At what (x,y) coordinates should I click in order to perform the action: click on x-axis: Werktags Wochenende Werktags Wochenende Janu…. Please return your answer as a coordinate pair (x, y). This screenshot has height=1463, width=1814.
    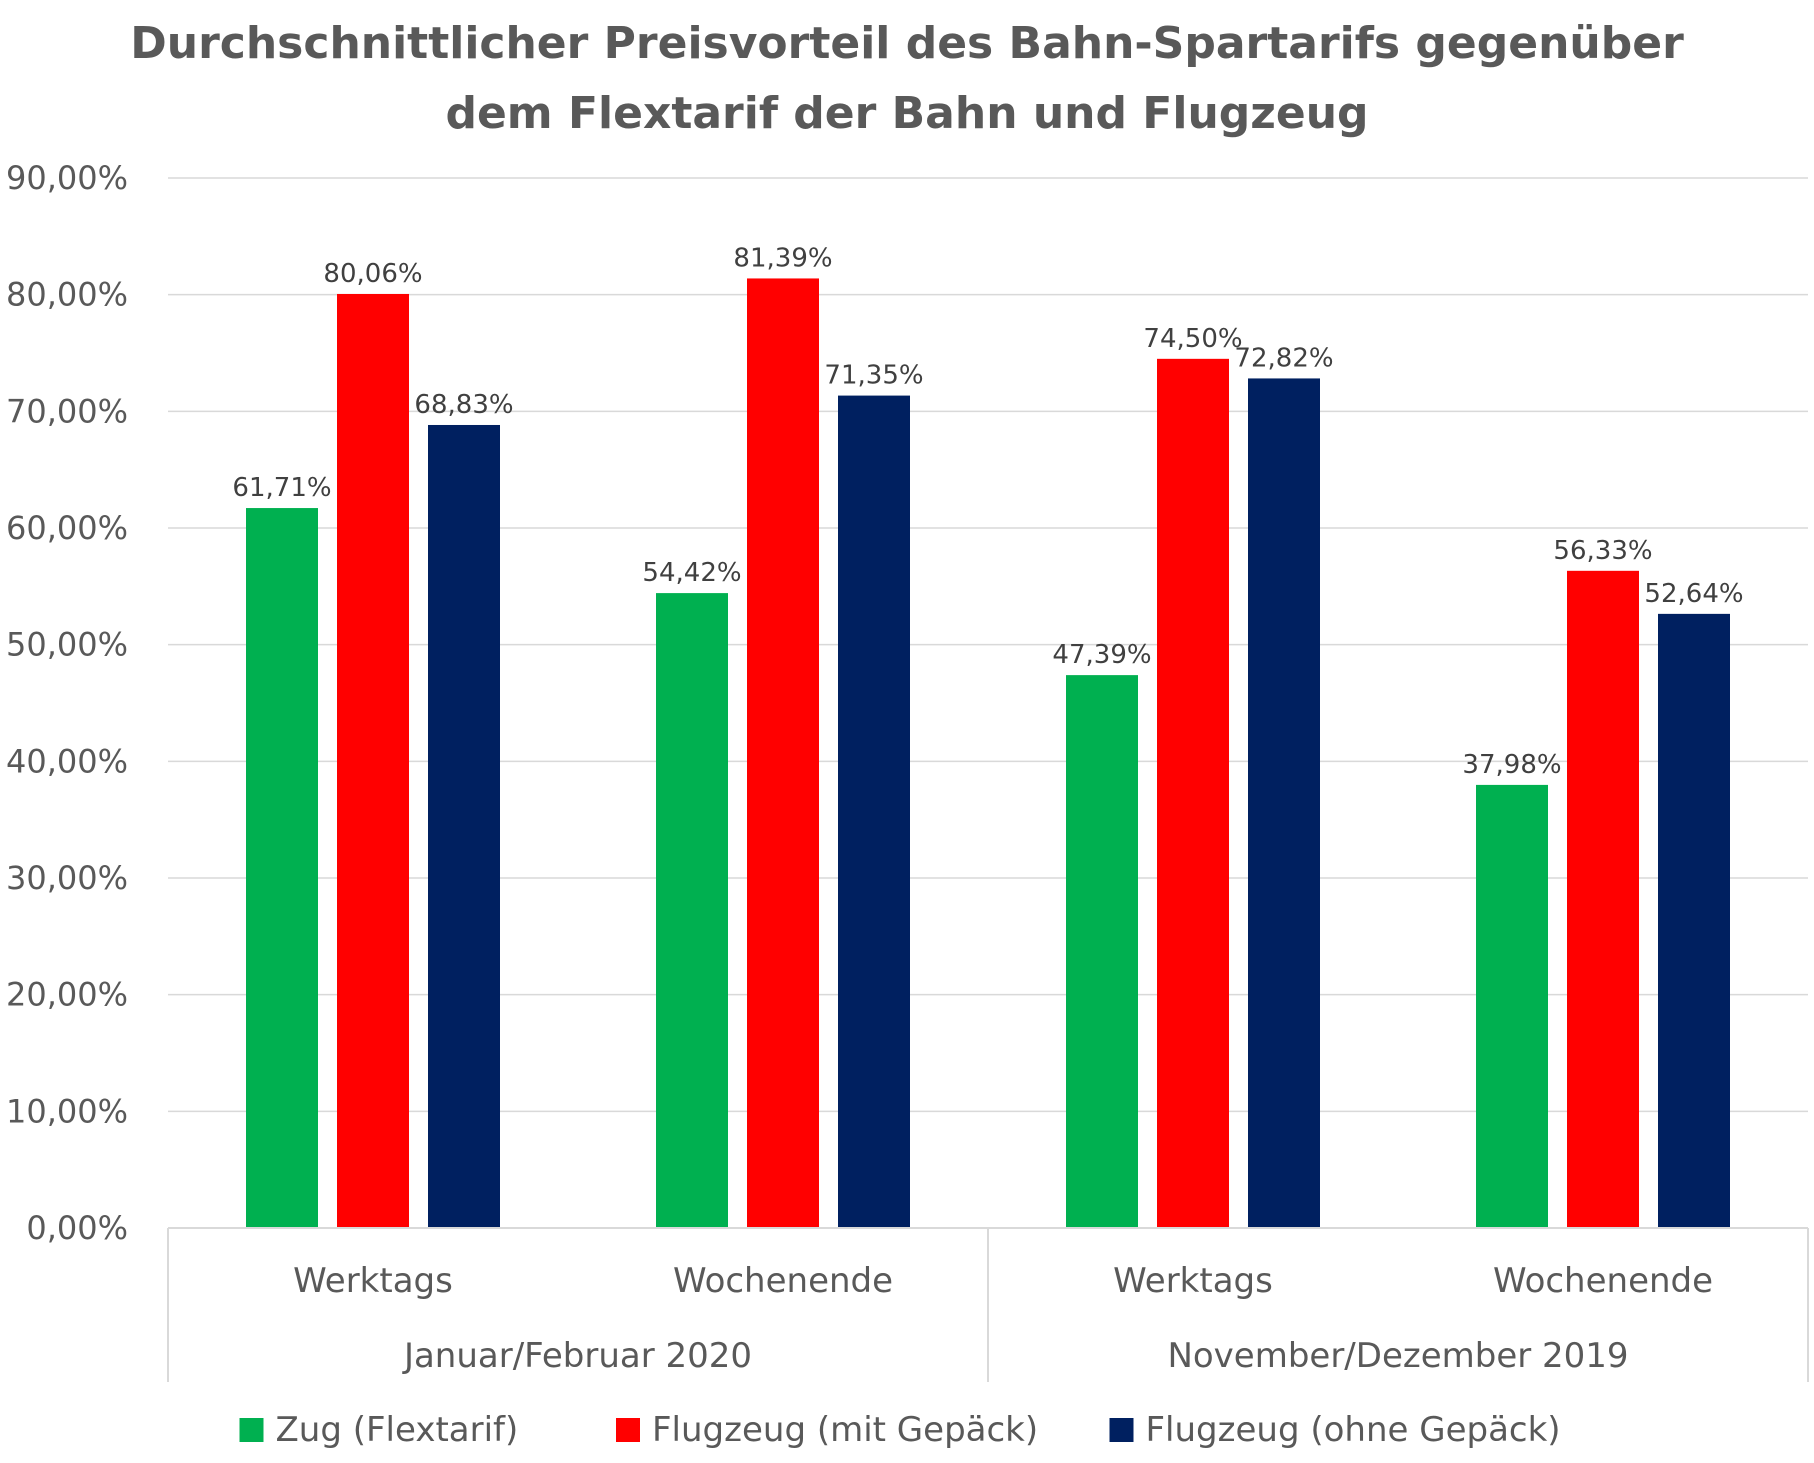
    Looking at the image, I should click on (988, 1304).